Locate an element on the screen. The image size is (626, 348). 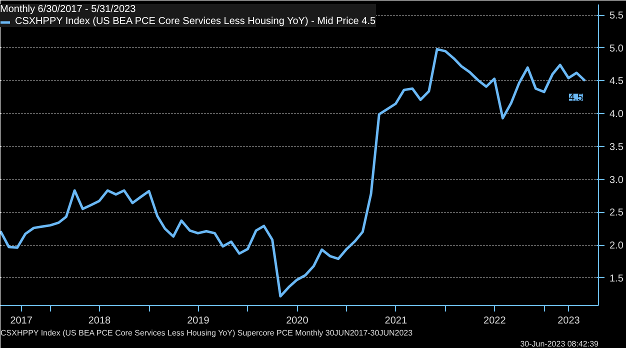
x-tick-label: 2023 is located at coordinates (569, 321).